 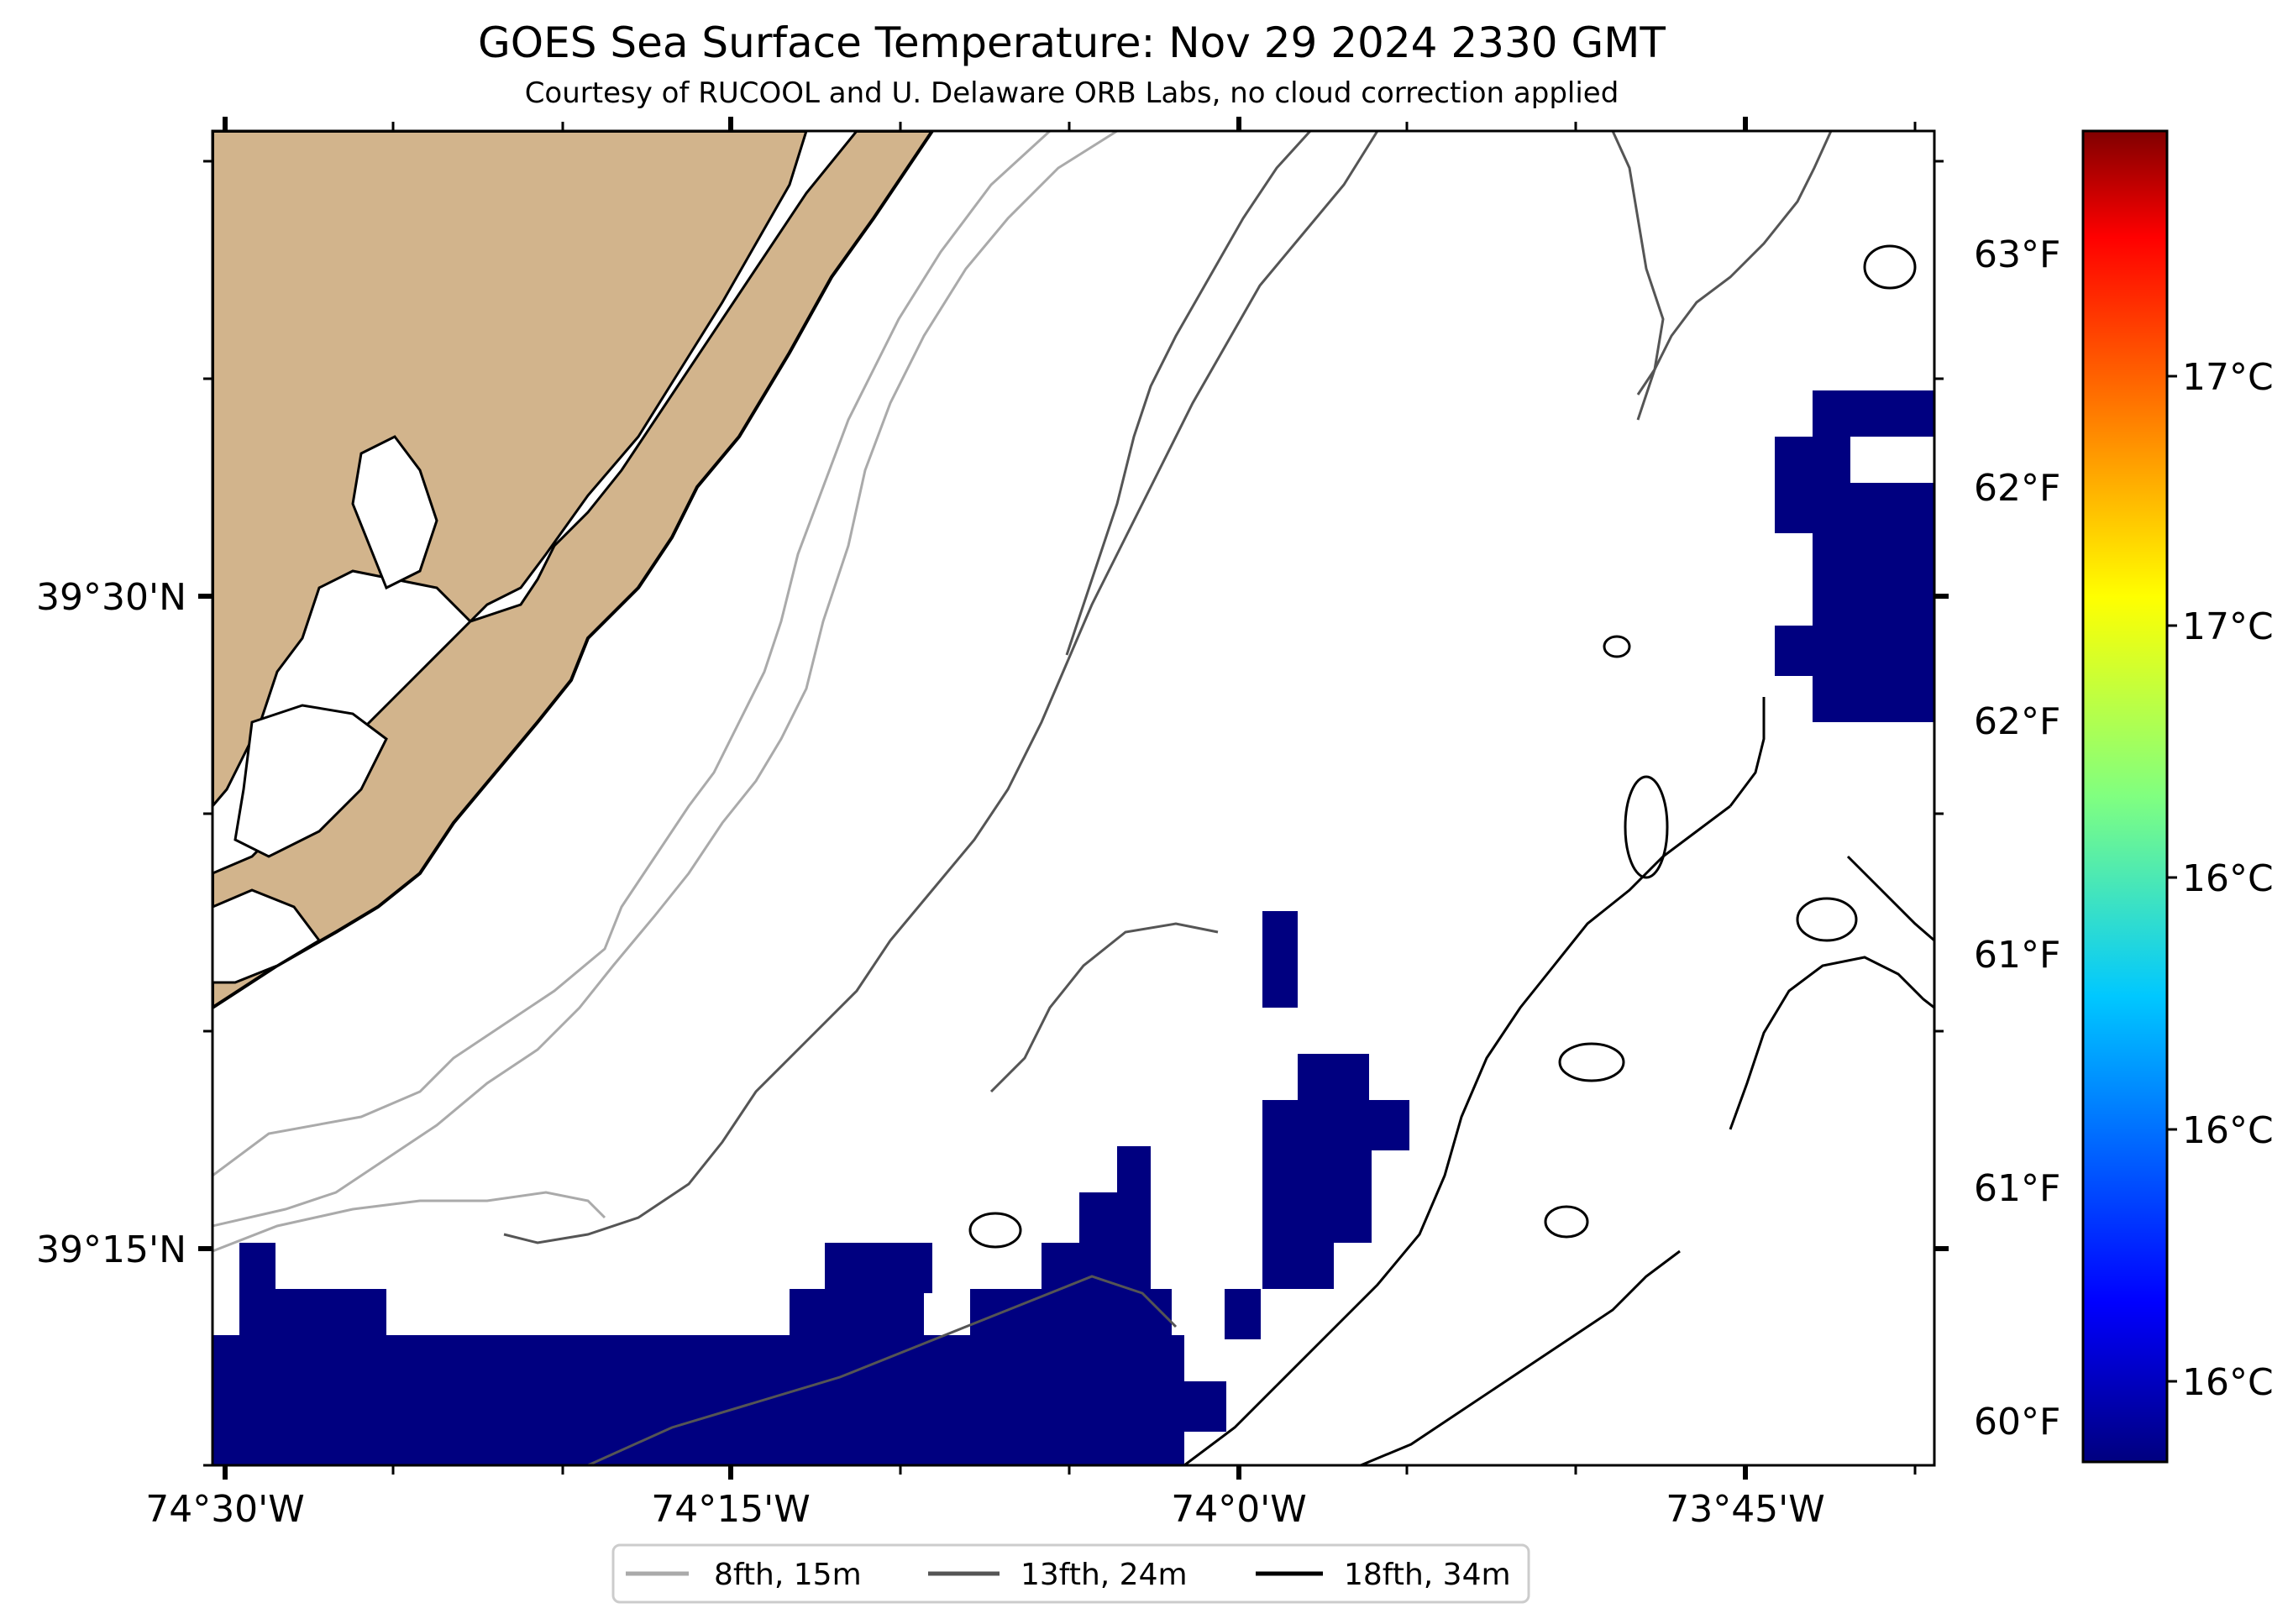 I want to click on legend: 8fth, 15m 13fth, 24m 18fth, 34m, so click(x=1070, y=1574).